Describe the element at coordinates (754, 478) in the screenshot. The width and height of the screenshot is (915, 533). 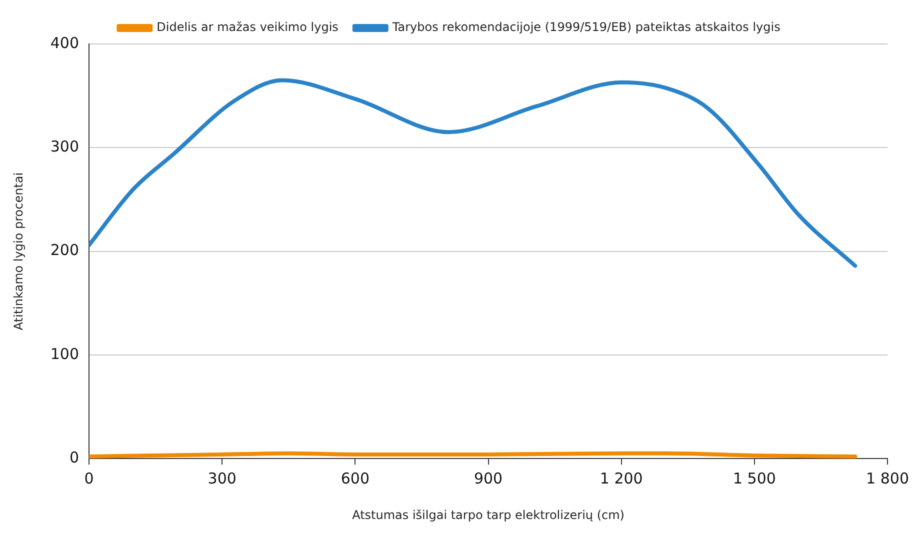
I see `x-tick-label: 1 500` at that location.